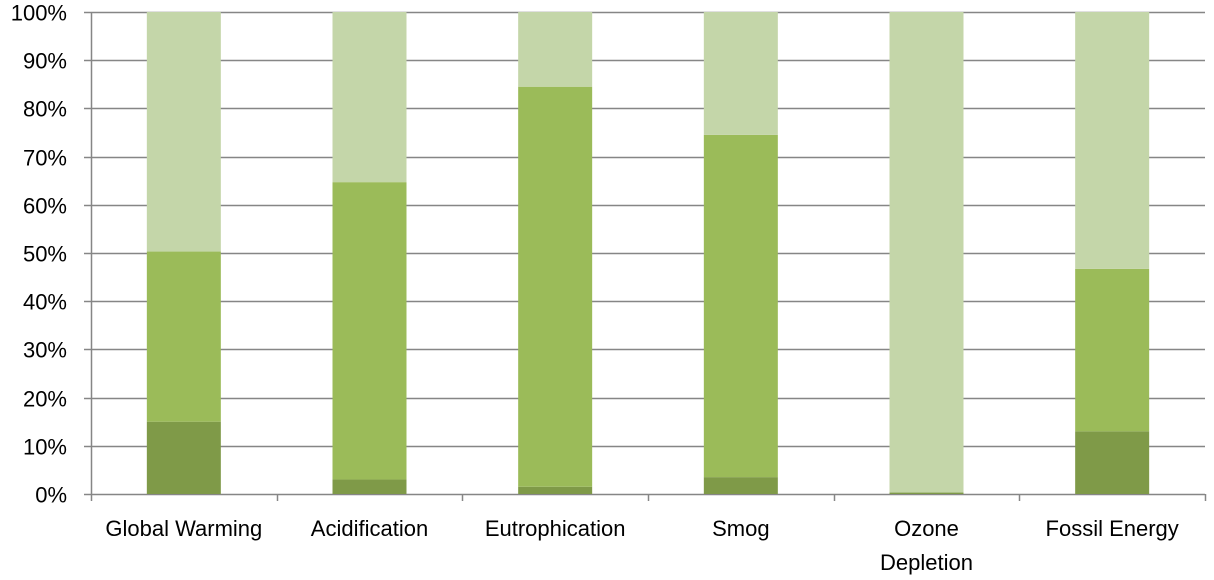  I want to click on y-tick-label: 10%, so click(45, 447).